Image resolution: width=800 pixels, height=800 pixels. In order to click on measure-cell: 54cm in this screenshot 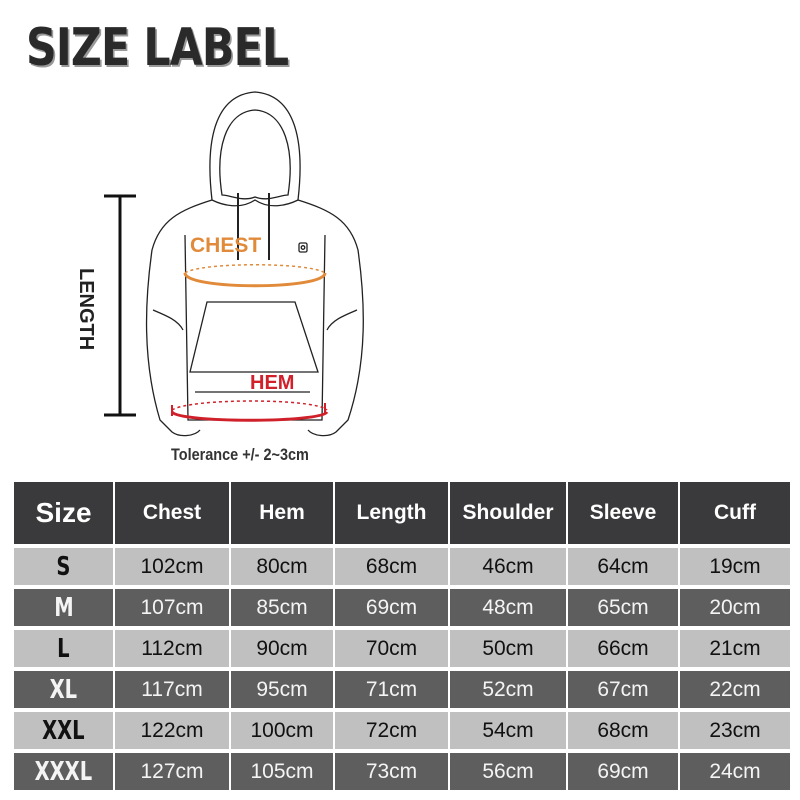, I will do `click(508, 730)`.